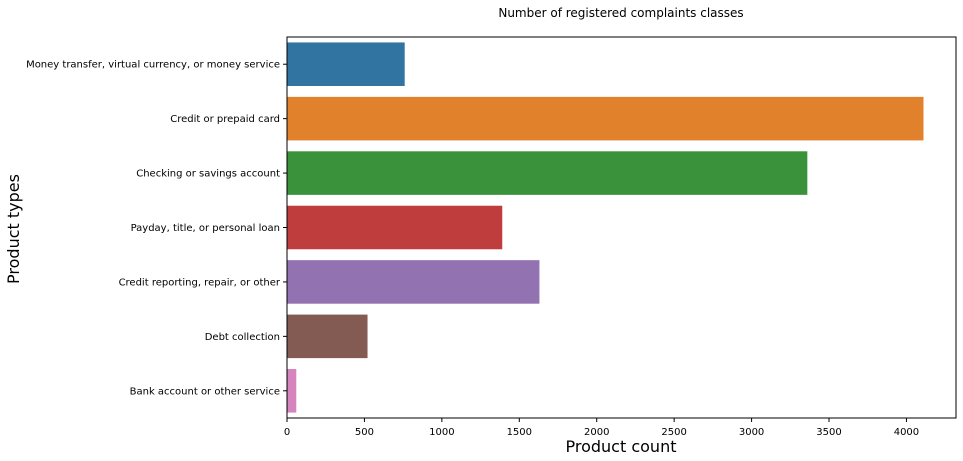  I want to click on x-tick-label: 2000, so click(596, 432).